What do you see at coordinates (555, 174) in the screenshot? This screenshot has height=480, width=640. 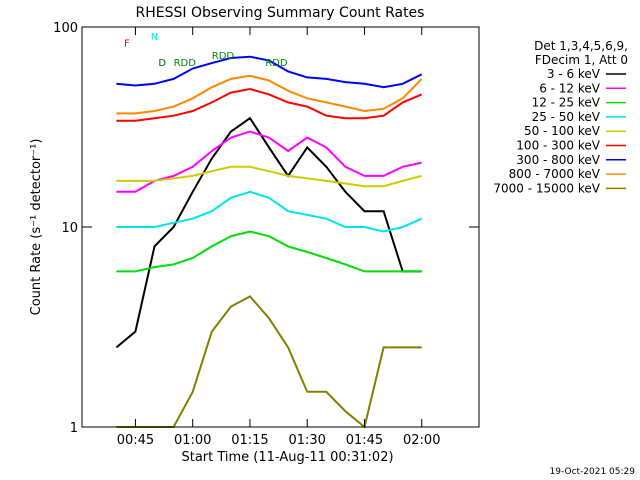 I see `legend-label-8: 800 - 7000 keV` at bounding box center [555, 174].